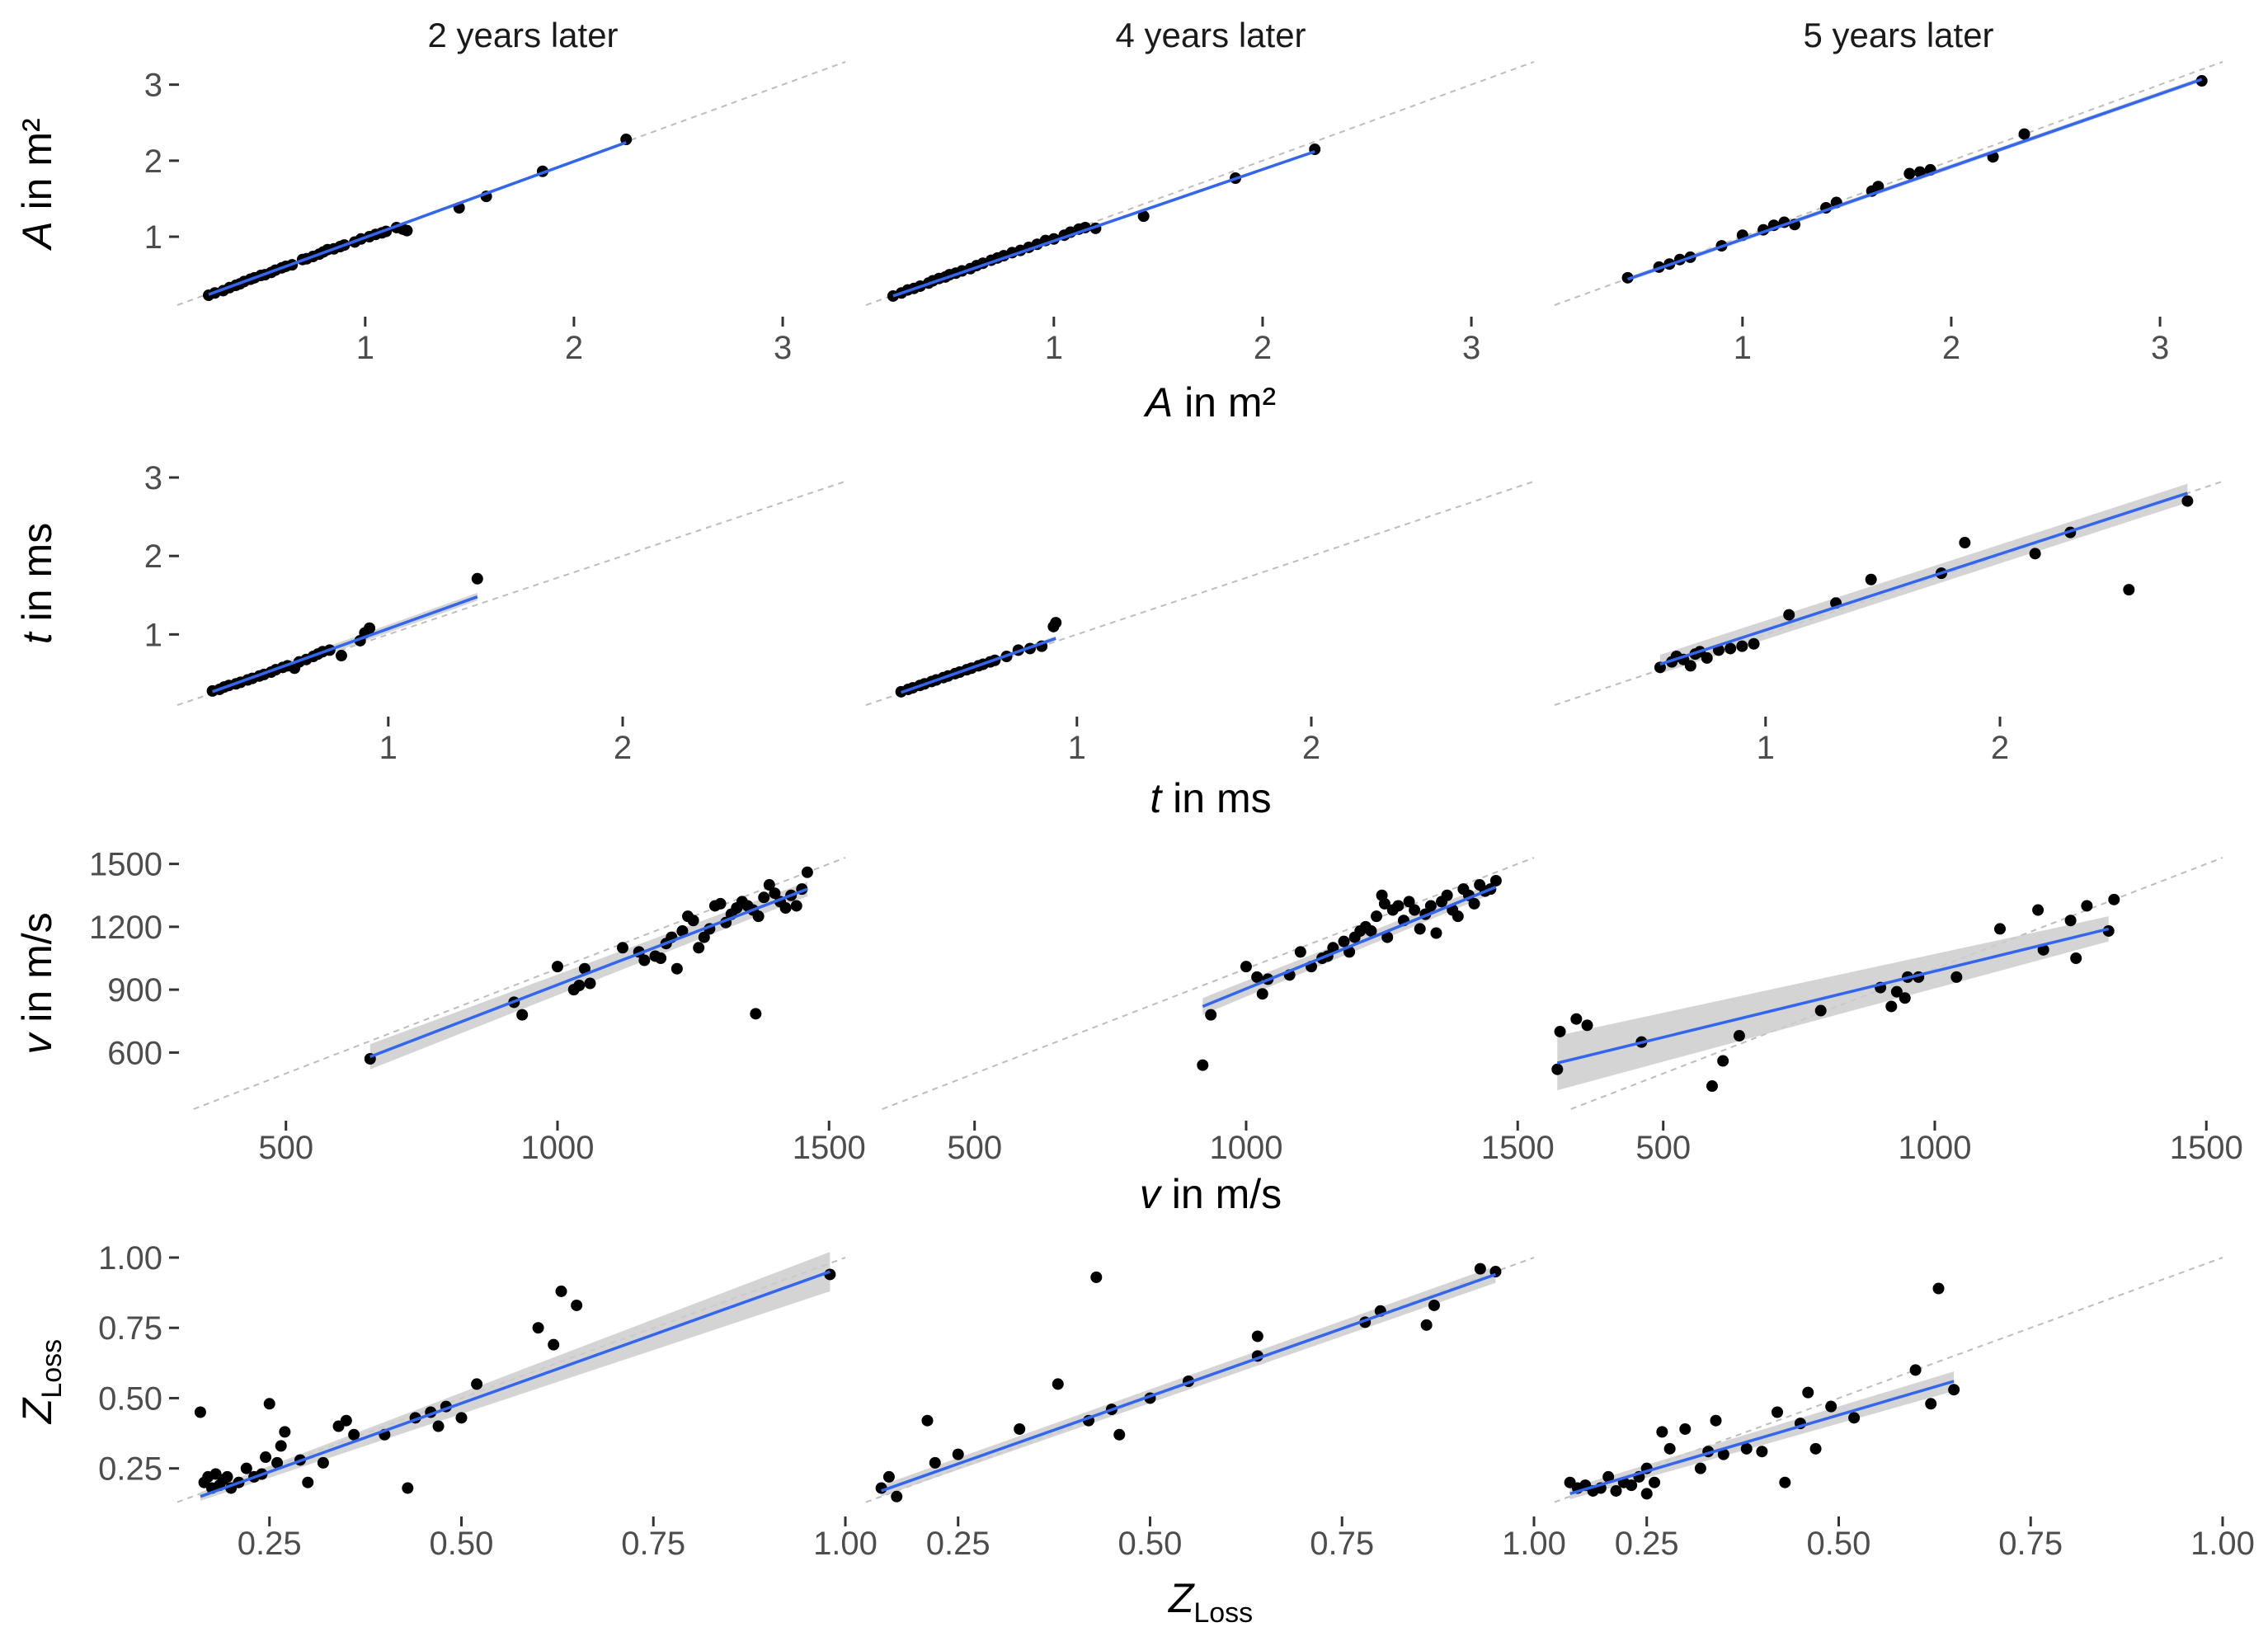 The width and height of the screenshot is (2268, 1627). I want to click on y-tick-label: 1.00, so click(130, 1258).